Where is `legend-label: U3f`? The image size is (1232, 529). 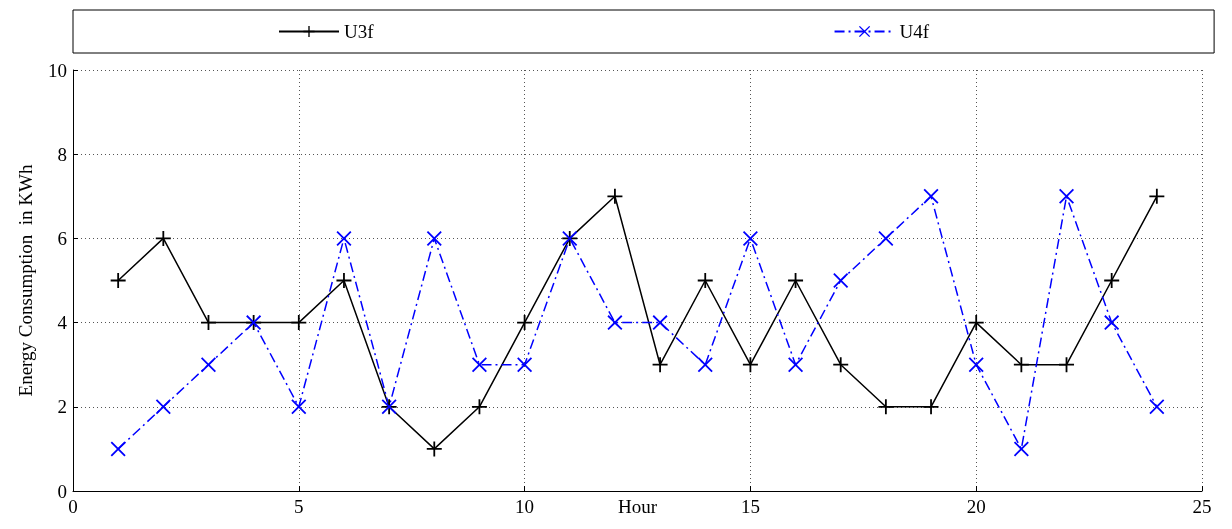 legend-label: U3f is located at coordinates (359, 31).